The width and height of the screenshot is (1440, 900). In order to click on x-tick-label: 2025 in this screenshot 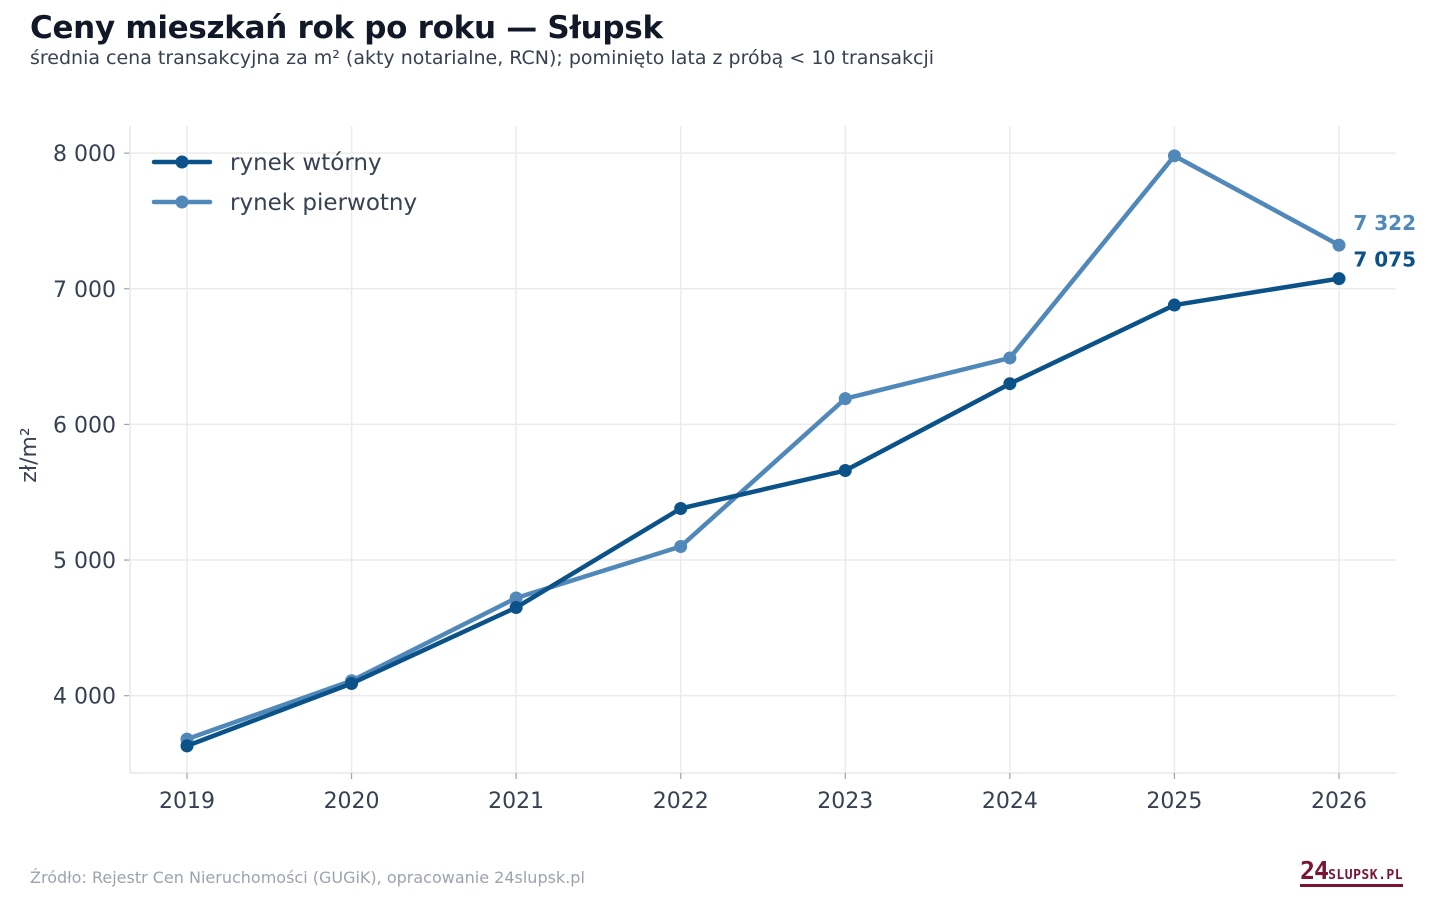, I will do `click(1174, 801)`.